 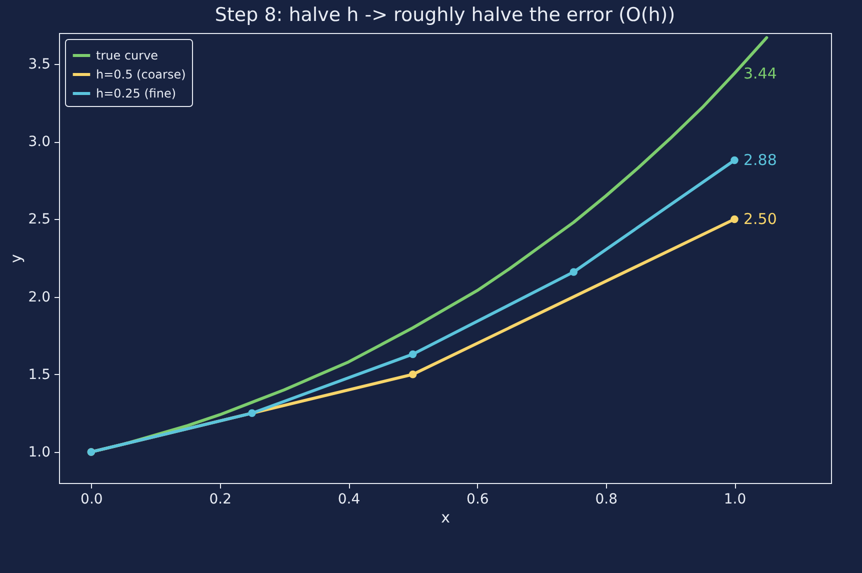 What do you see at coordinates (91, 500) in the screenshot?
I see `x-tick-label: 0.0` at bounding box center [91, 500].